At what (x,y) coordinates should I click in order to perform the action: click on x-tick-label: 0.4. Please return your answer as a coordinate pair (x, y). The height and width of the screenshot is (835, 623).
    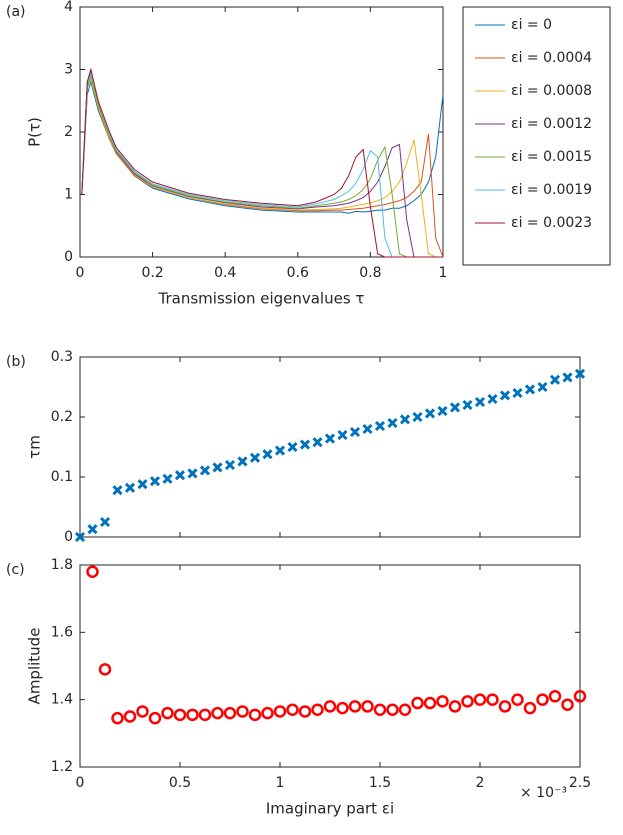
    Looking at the image, I should click on (225, 273).